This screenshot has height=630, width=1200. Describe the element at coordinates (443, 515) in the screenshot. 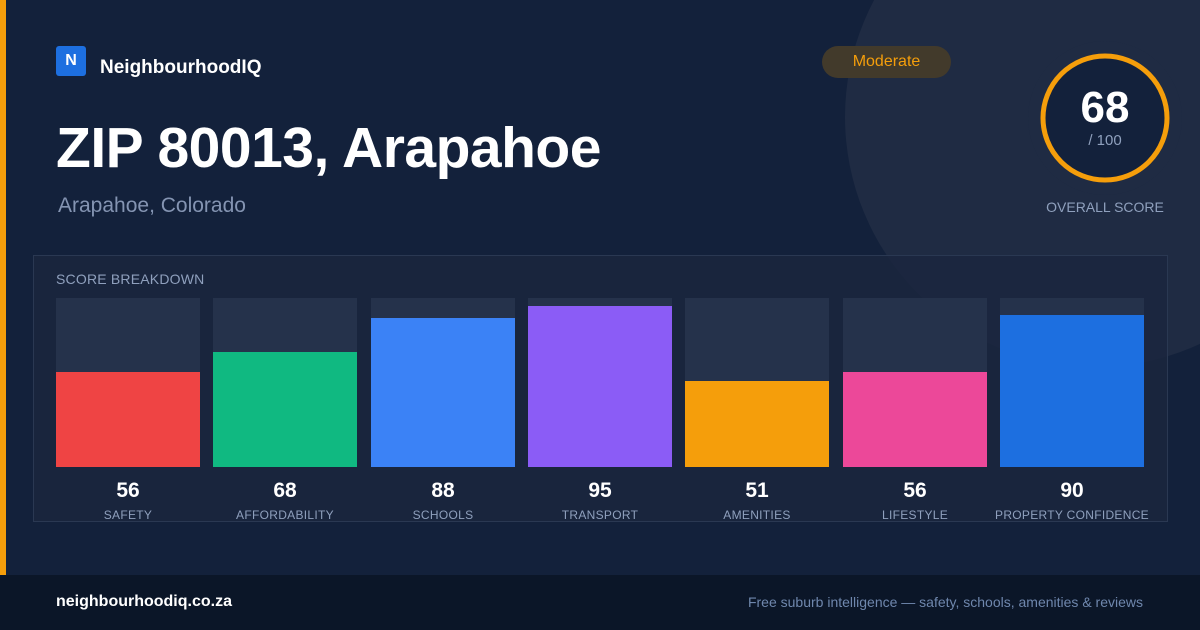

I see `bar-category-label: SCHOOLS` at that location.